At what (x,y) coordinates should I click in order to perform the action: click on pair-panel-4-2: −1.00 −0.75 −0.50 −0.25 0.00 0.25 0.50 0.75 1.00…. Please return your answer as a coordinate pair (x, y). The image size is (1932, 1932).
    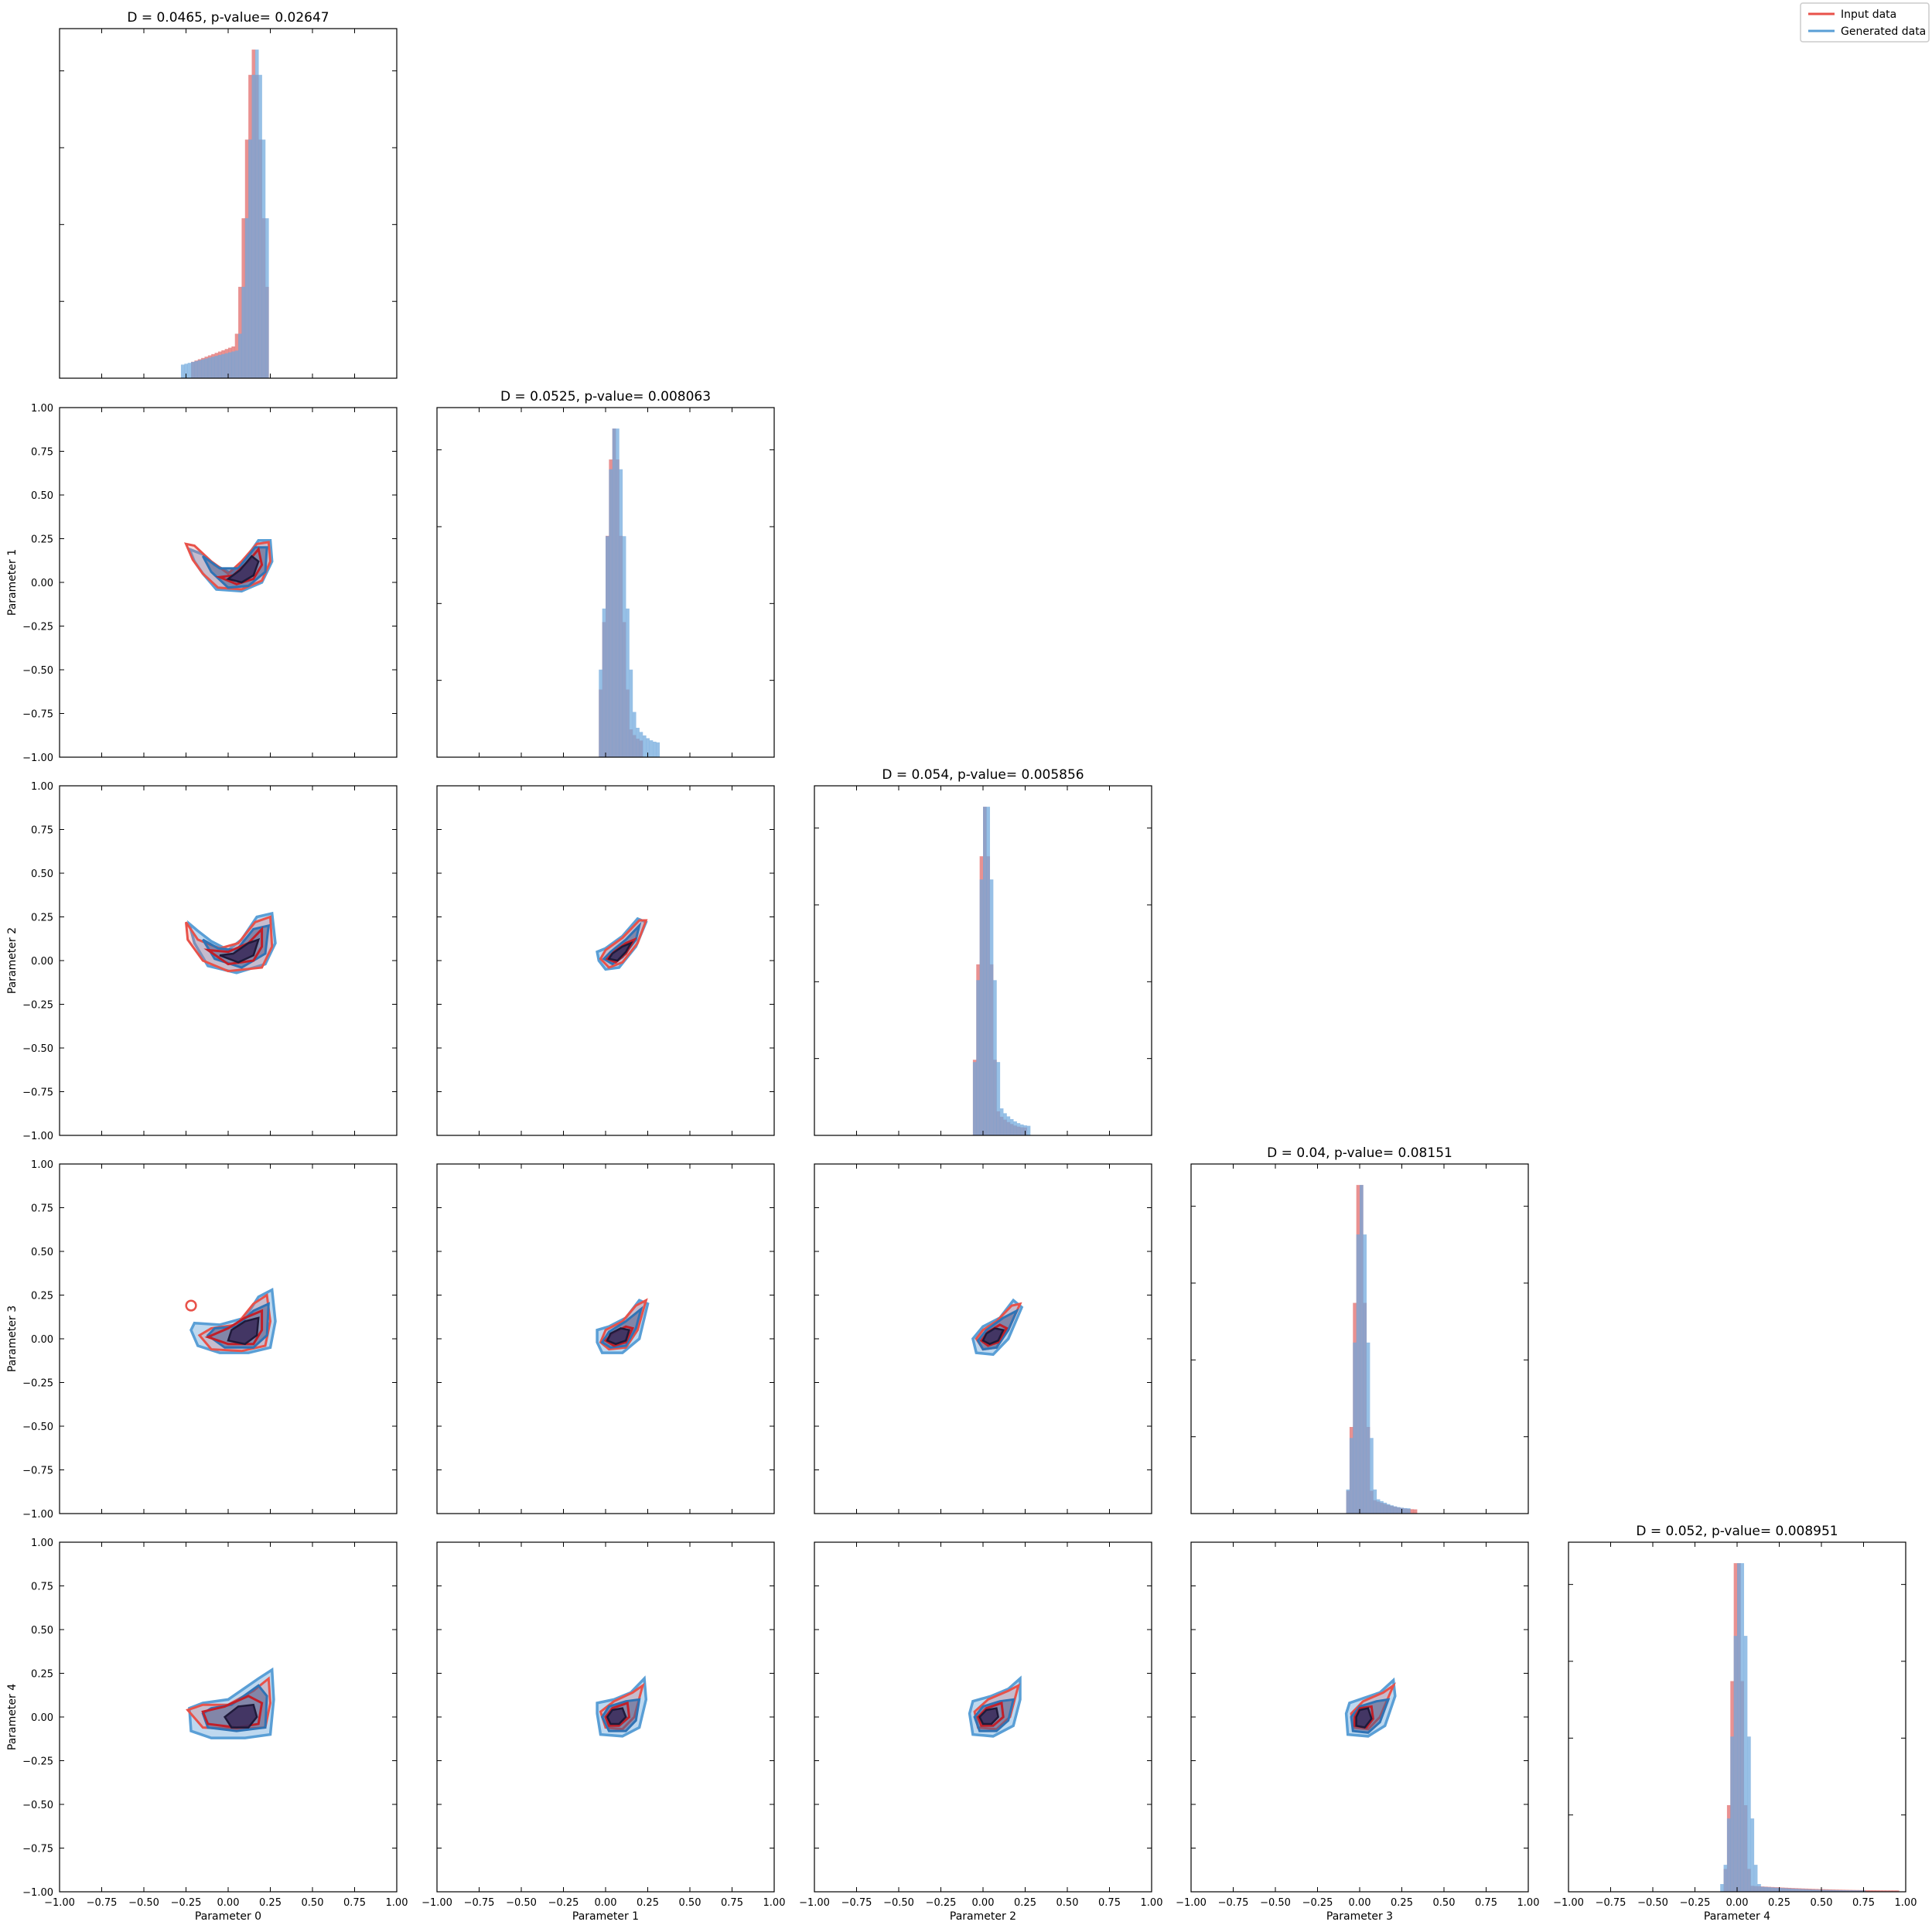
    Looking at the image, I should click on (981, 1732).